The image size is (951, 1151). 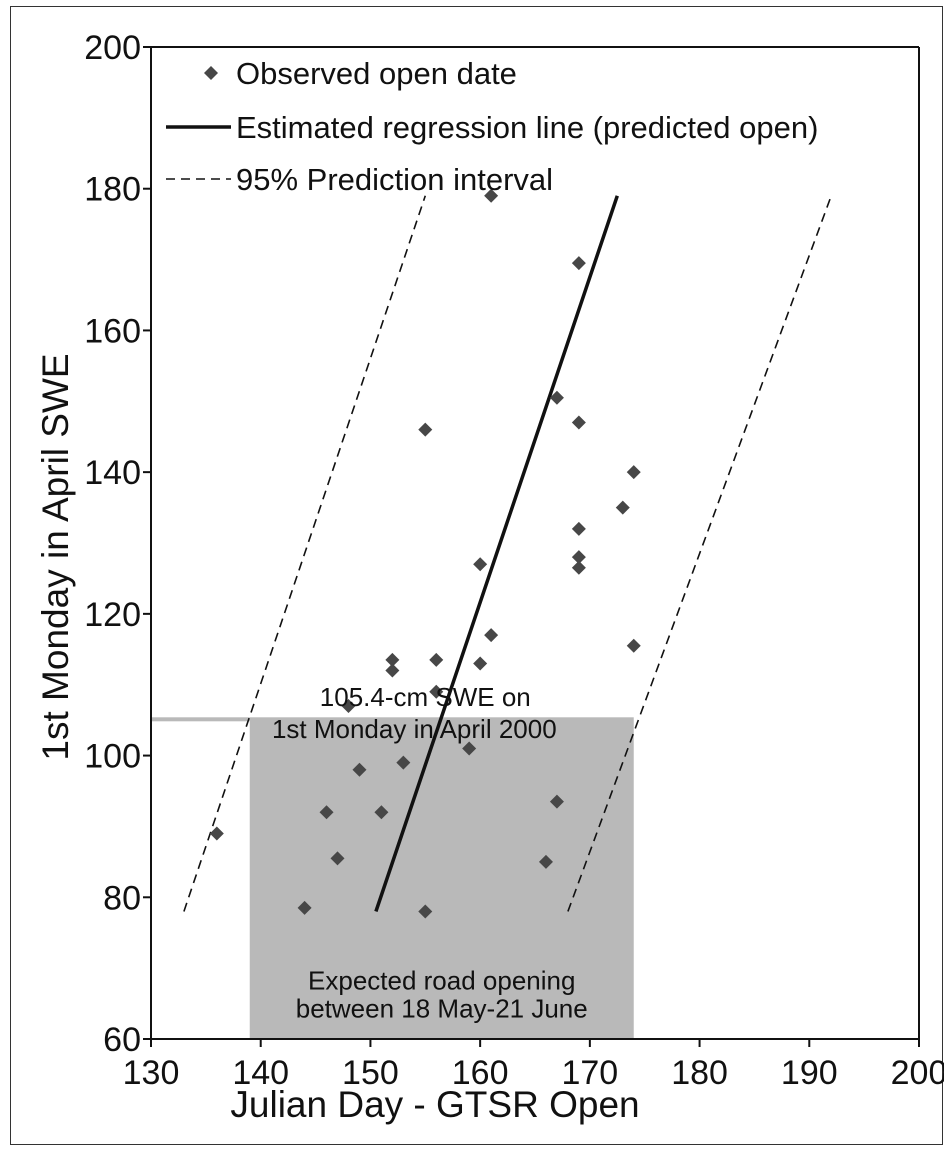 What do you see at coordinates (260, 1073) in the screenshot?
I see `x-tick-label: 140` at bounding box center [260, 1073].